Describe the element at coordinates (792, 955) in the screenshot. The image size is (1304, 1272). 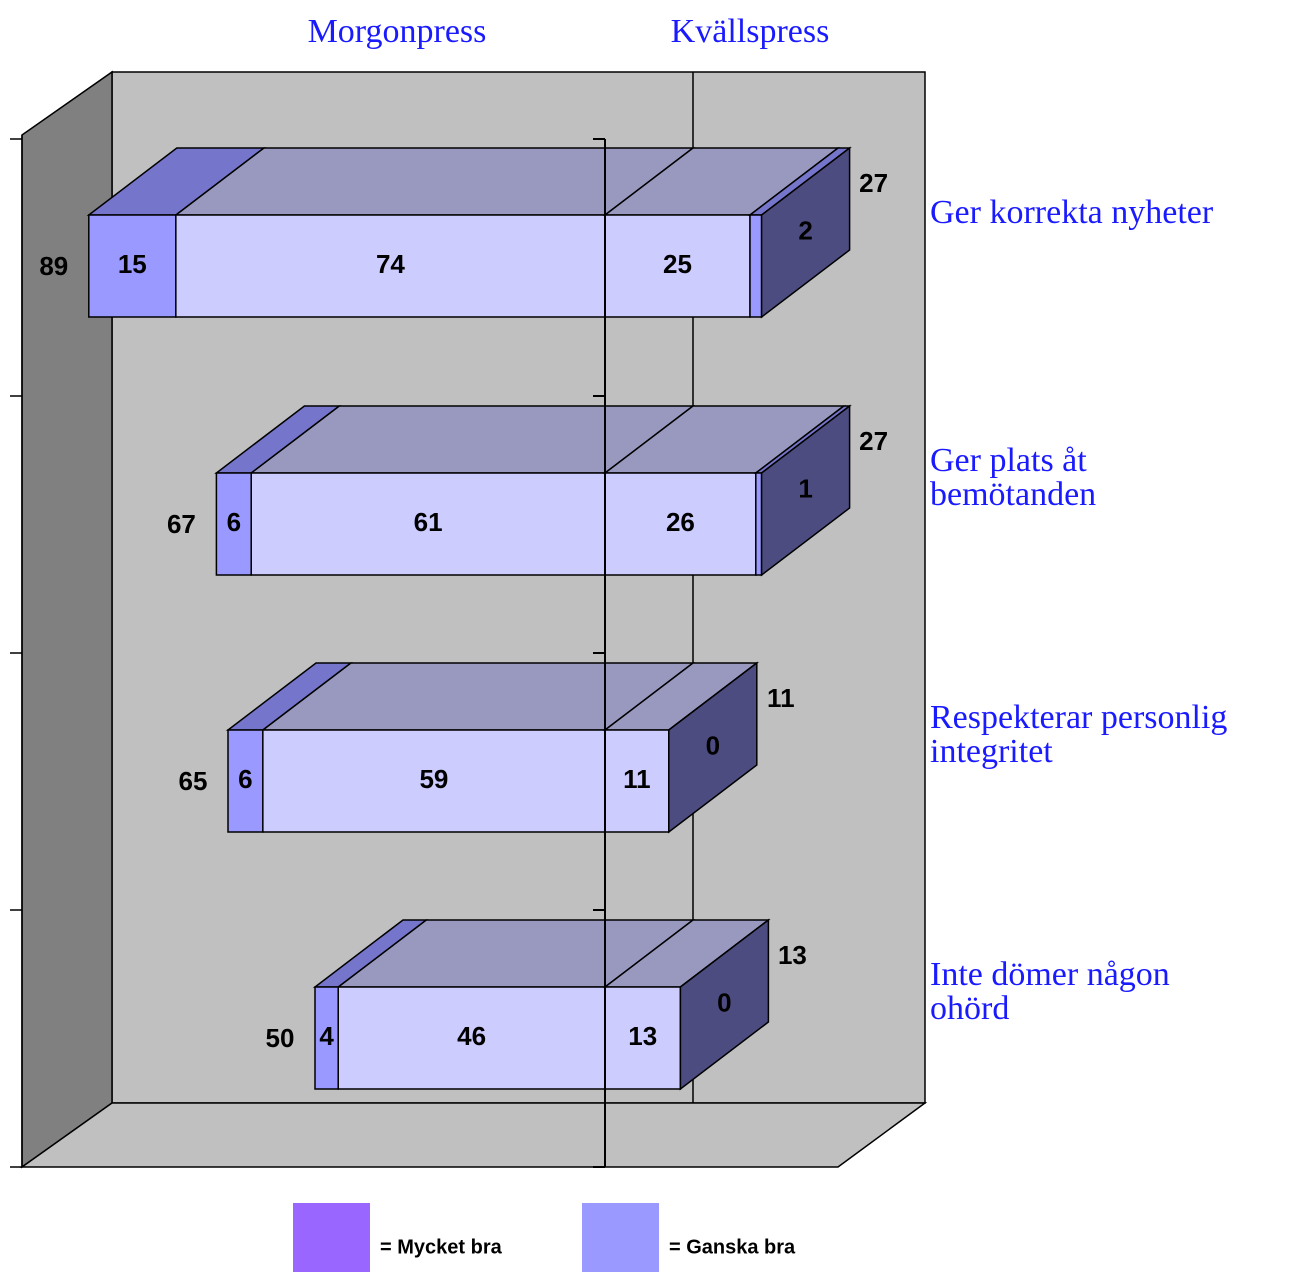
I see `total-label: 13` at that location.